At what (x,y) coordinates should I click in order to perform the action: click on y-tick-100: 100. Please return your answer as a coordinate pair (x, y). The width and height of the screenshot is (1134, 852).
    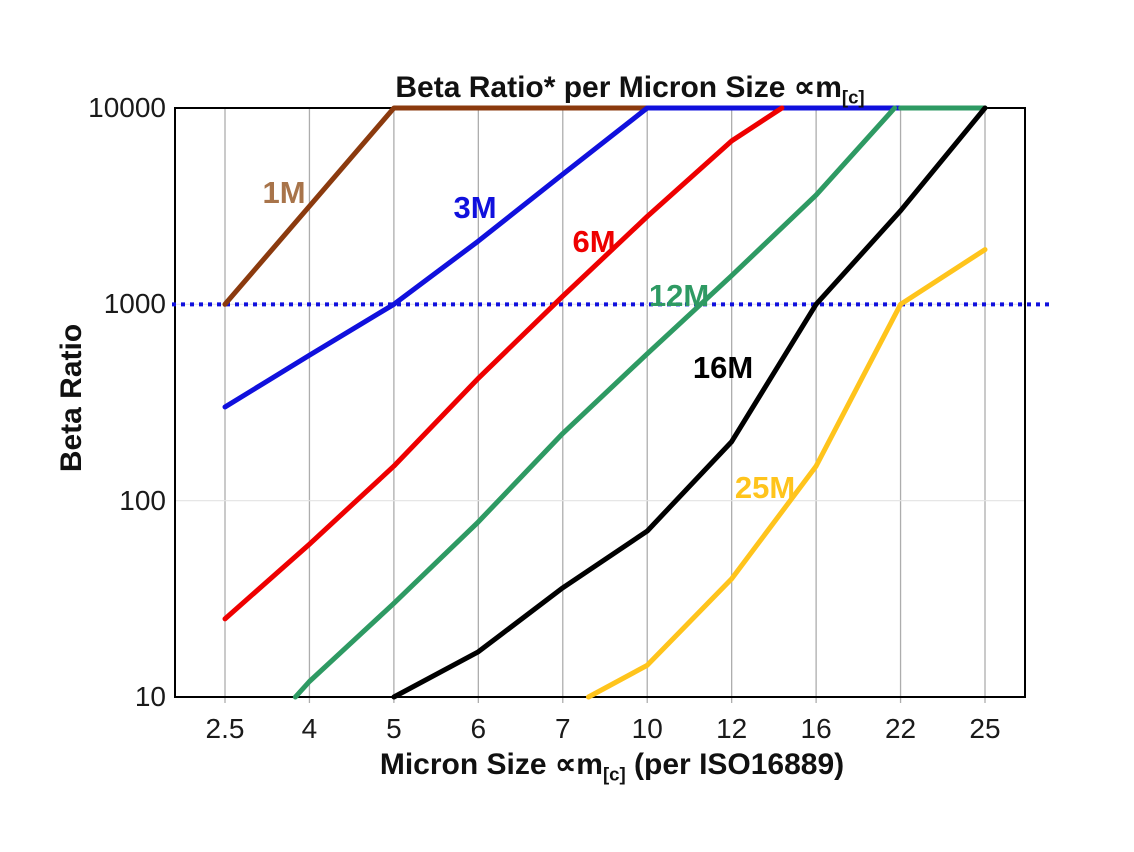
    Looking at the image, I should click on (142, 500).